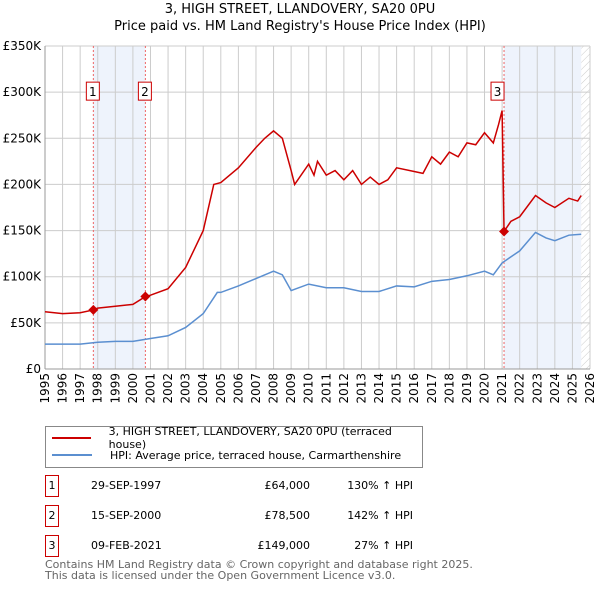  What do you see at coordinates (380, 485) in the screenshot?
I see `sale-hpi: 130% ↑ HPI` at bounding box center [380, 485].